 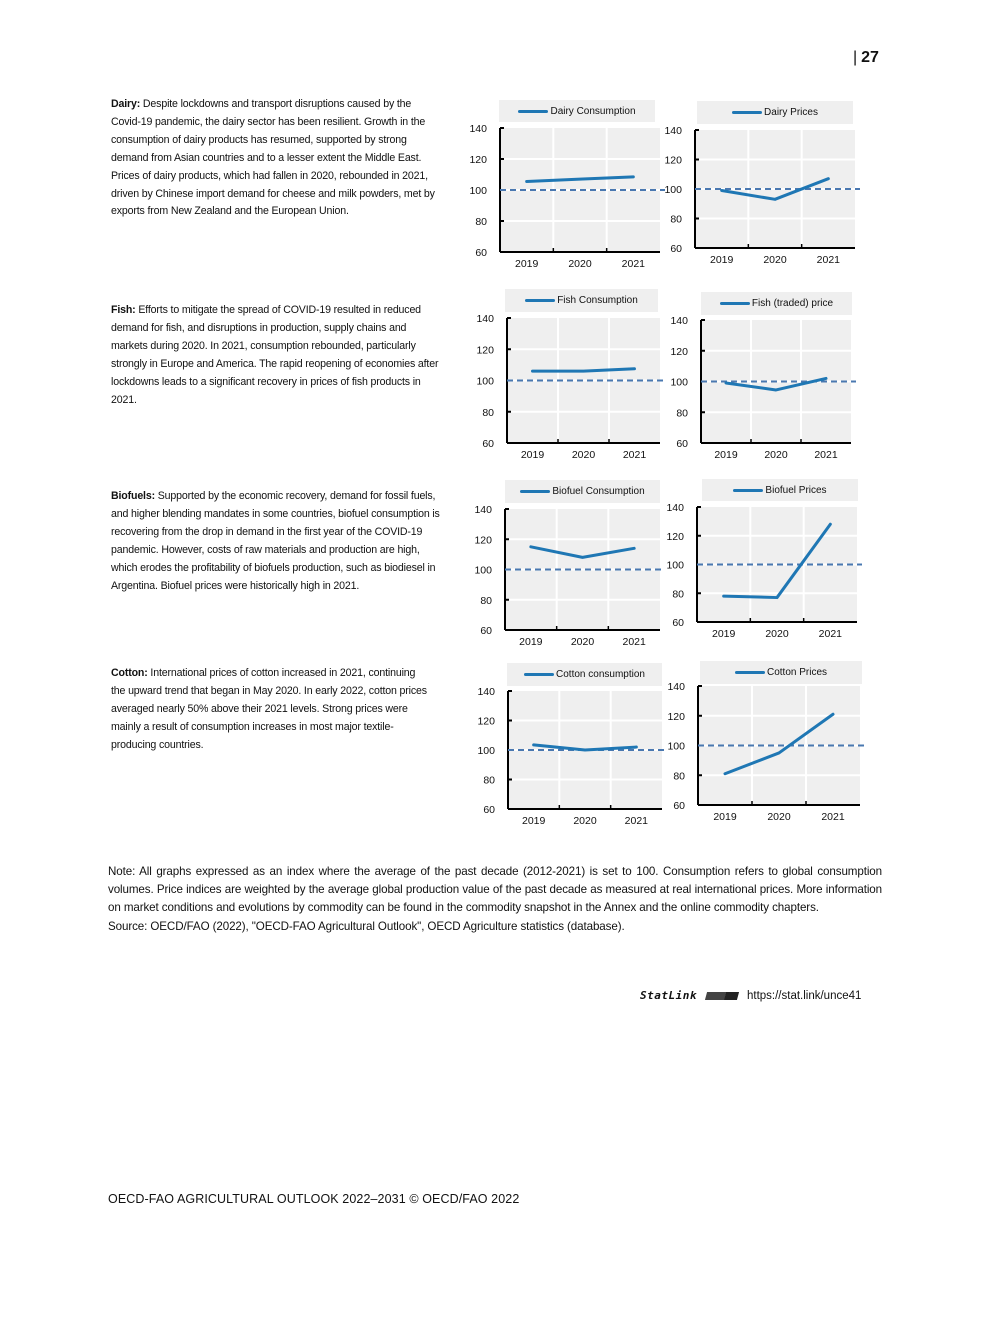 I want to click on legend-label: Dairy Prices, so click(x=791, y=112).